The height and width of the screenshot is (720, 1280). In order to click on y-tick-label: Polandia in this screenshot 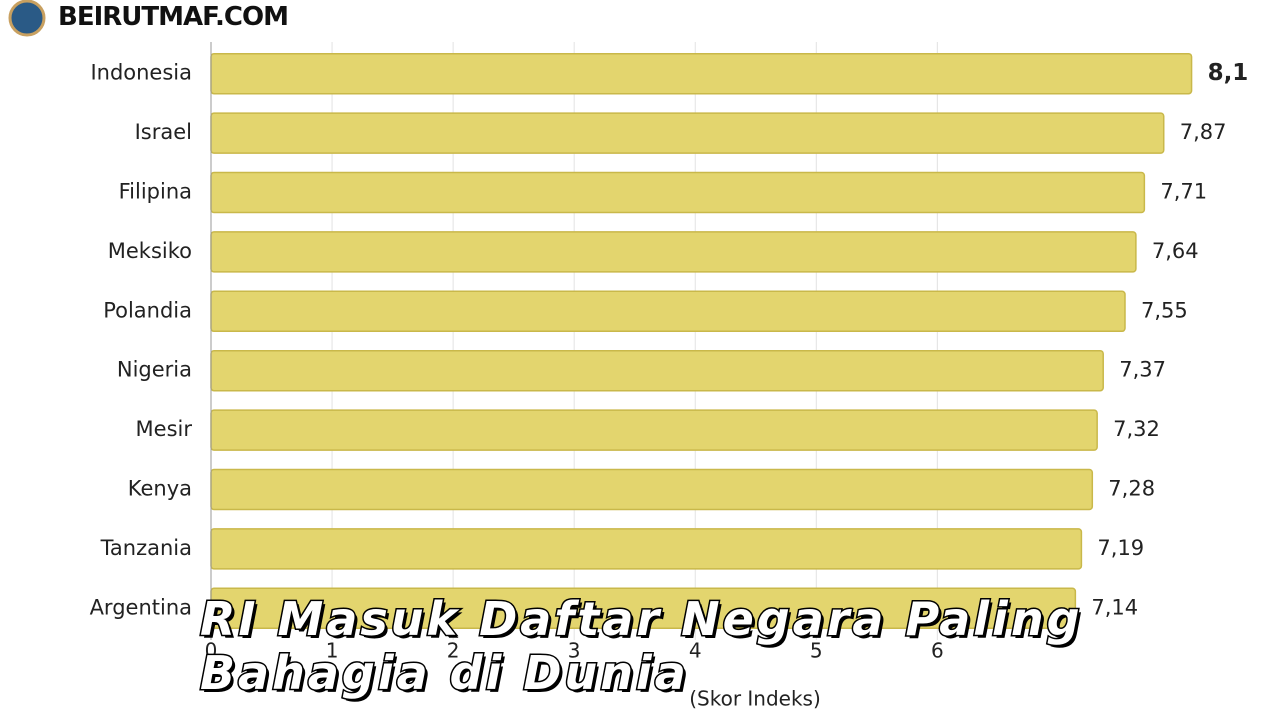, I will do `click(147, 310)`.